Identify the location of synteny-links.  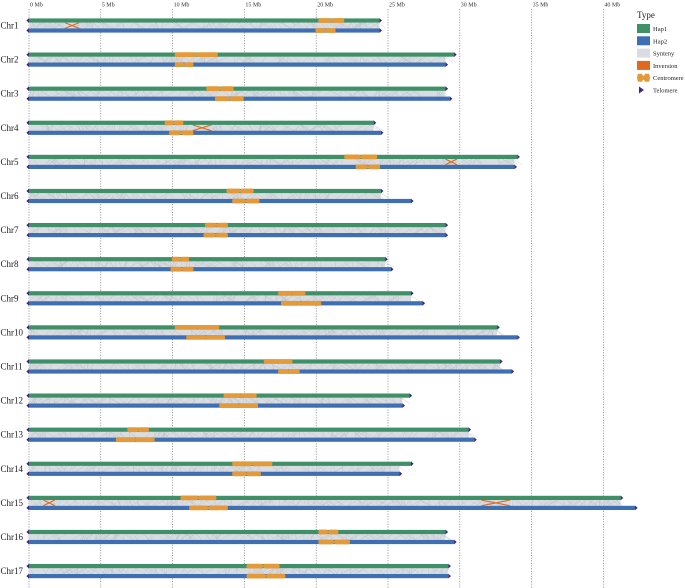
(214, 264).